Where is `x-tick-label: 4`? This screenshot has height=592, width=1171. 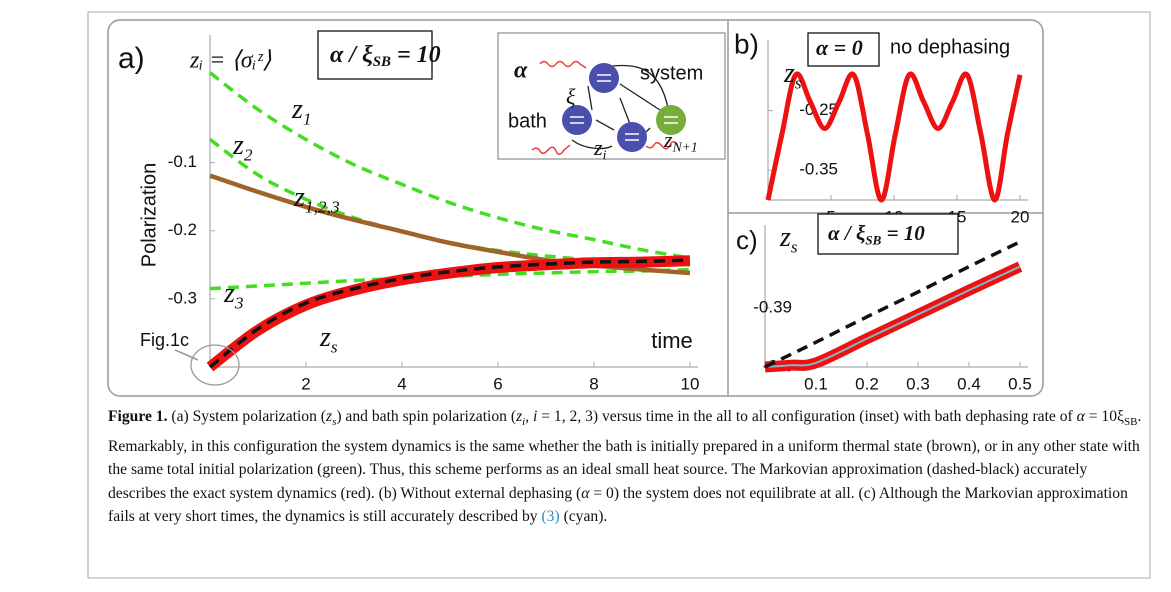 x-tick-label: 4 is located at coordinates (401, 383).